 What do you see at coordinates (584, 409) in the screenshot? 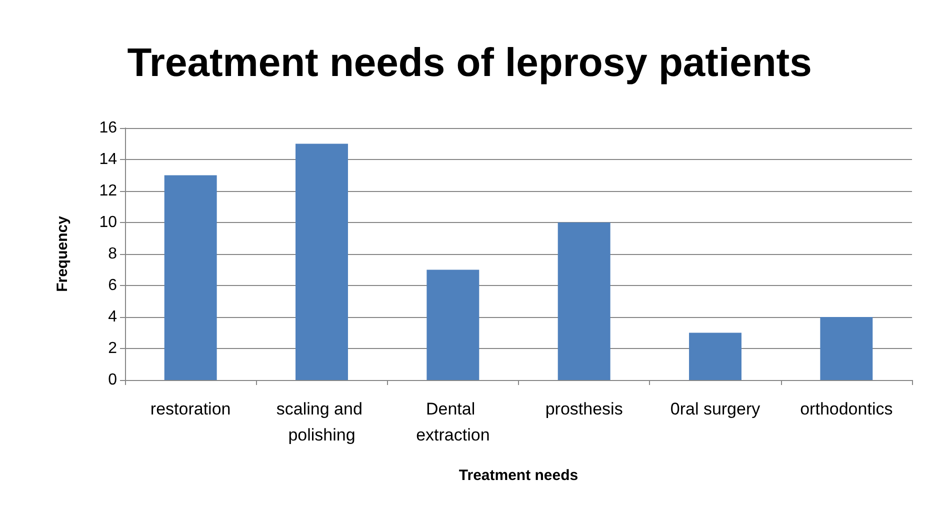
I see `x-tick-label: prosthesis` at bounding box center [584, 409].